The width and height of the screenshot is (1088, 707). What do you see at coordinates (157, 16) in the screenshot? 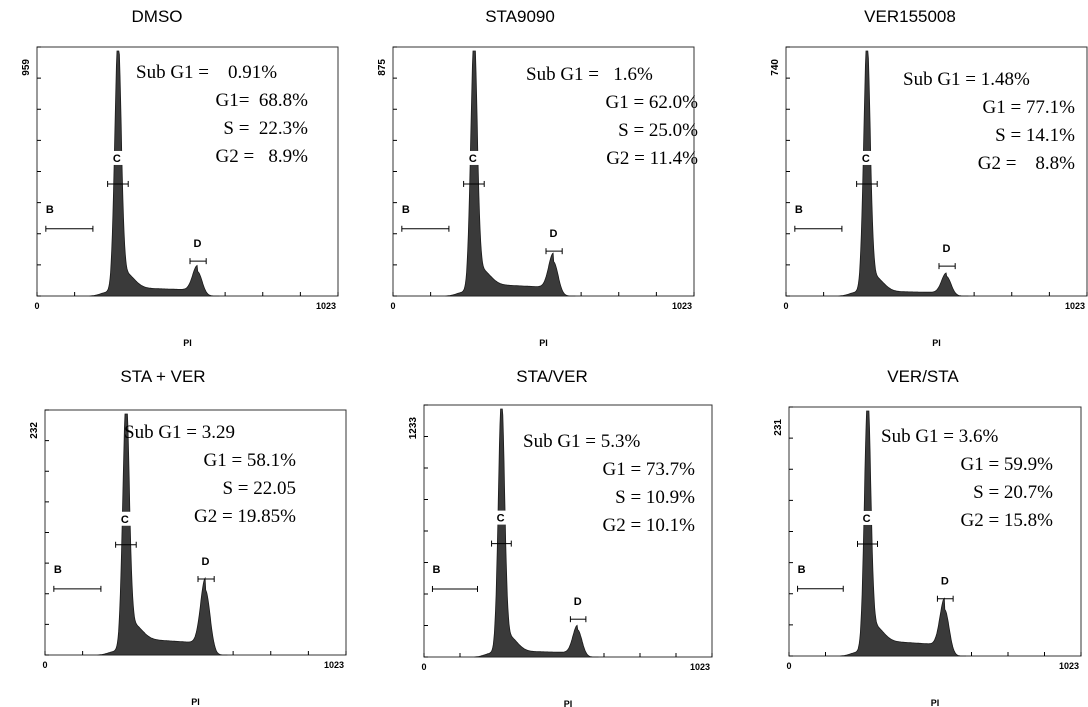
I see `panel-title: DMSO` at bounding box center [157, 16].